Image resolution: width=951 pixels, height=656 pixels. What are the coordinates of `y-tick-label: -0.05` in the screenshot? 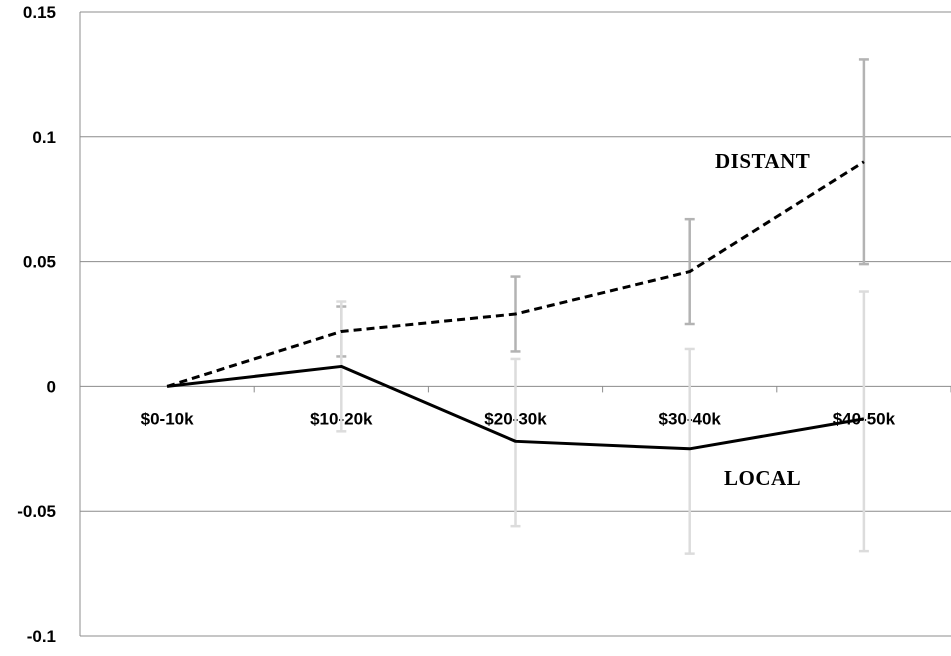 It's located at (36, 511).